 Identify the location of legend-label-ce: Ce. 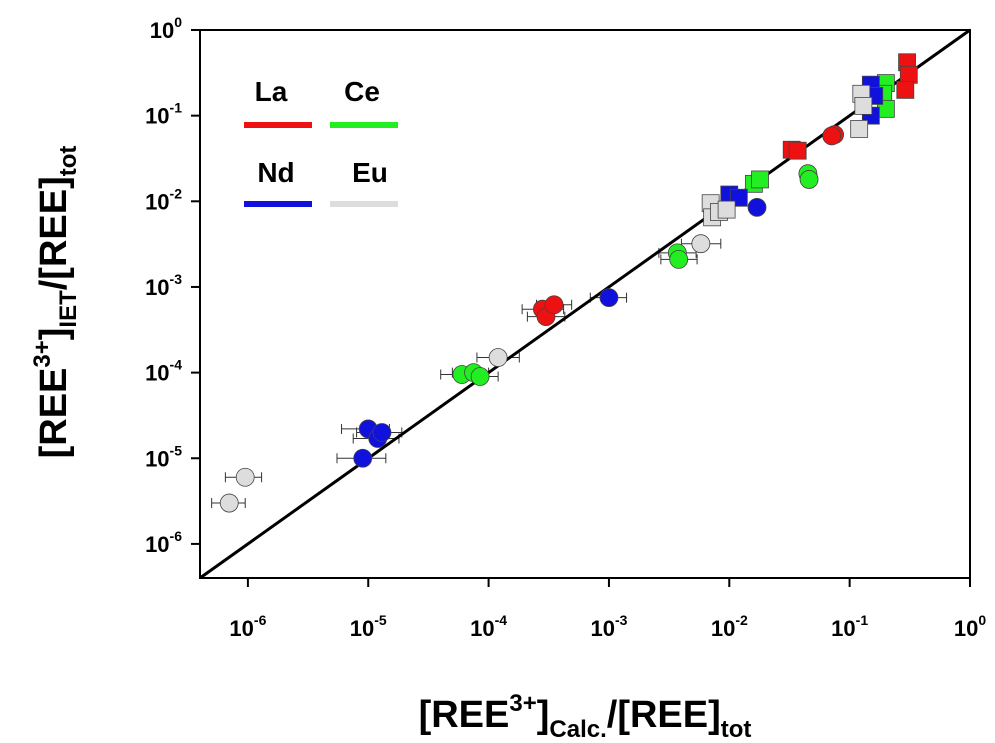
(362, 91).